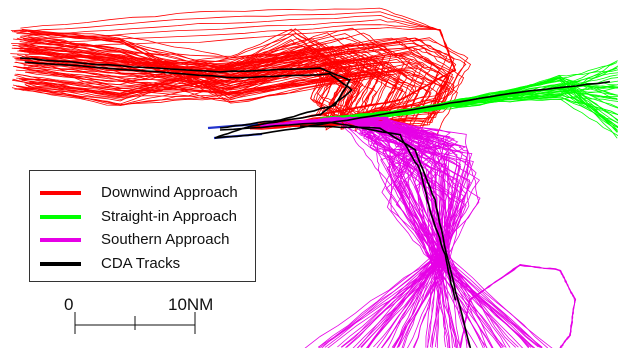 The image size is (618, 348). I want to click on legend-swatch-southern, so click(60, 240).